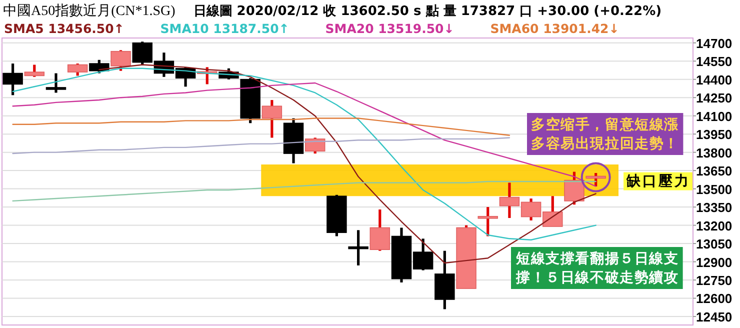  What do you see at coordinates (597, 268) in the screenshot?
I see `annotation: 短線支撐看翻揚５日線支撐！５日線不破走勢續攻` at bounding box center [597, 268].